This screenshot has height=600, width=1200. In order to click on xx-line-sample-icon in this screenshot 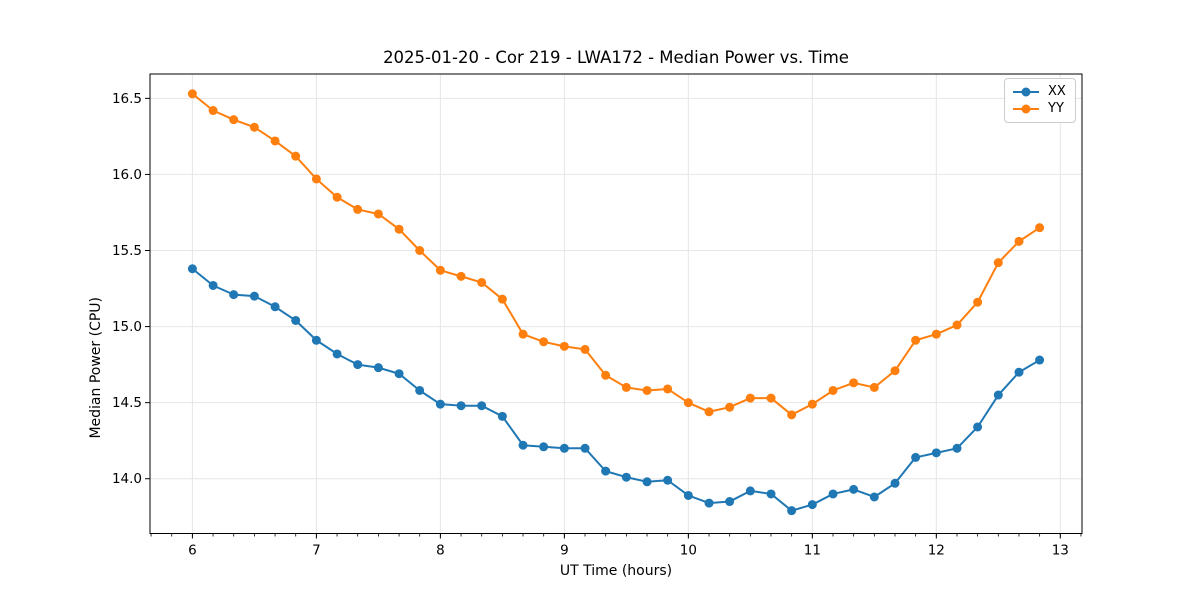, I will do `click(1026, 92)`.